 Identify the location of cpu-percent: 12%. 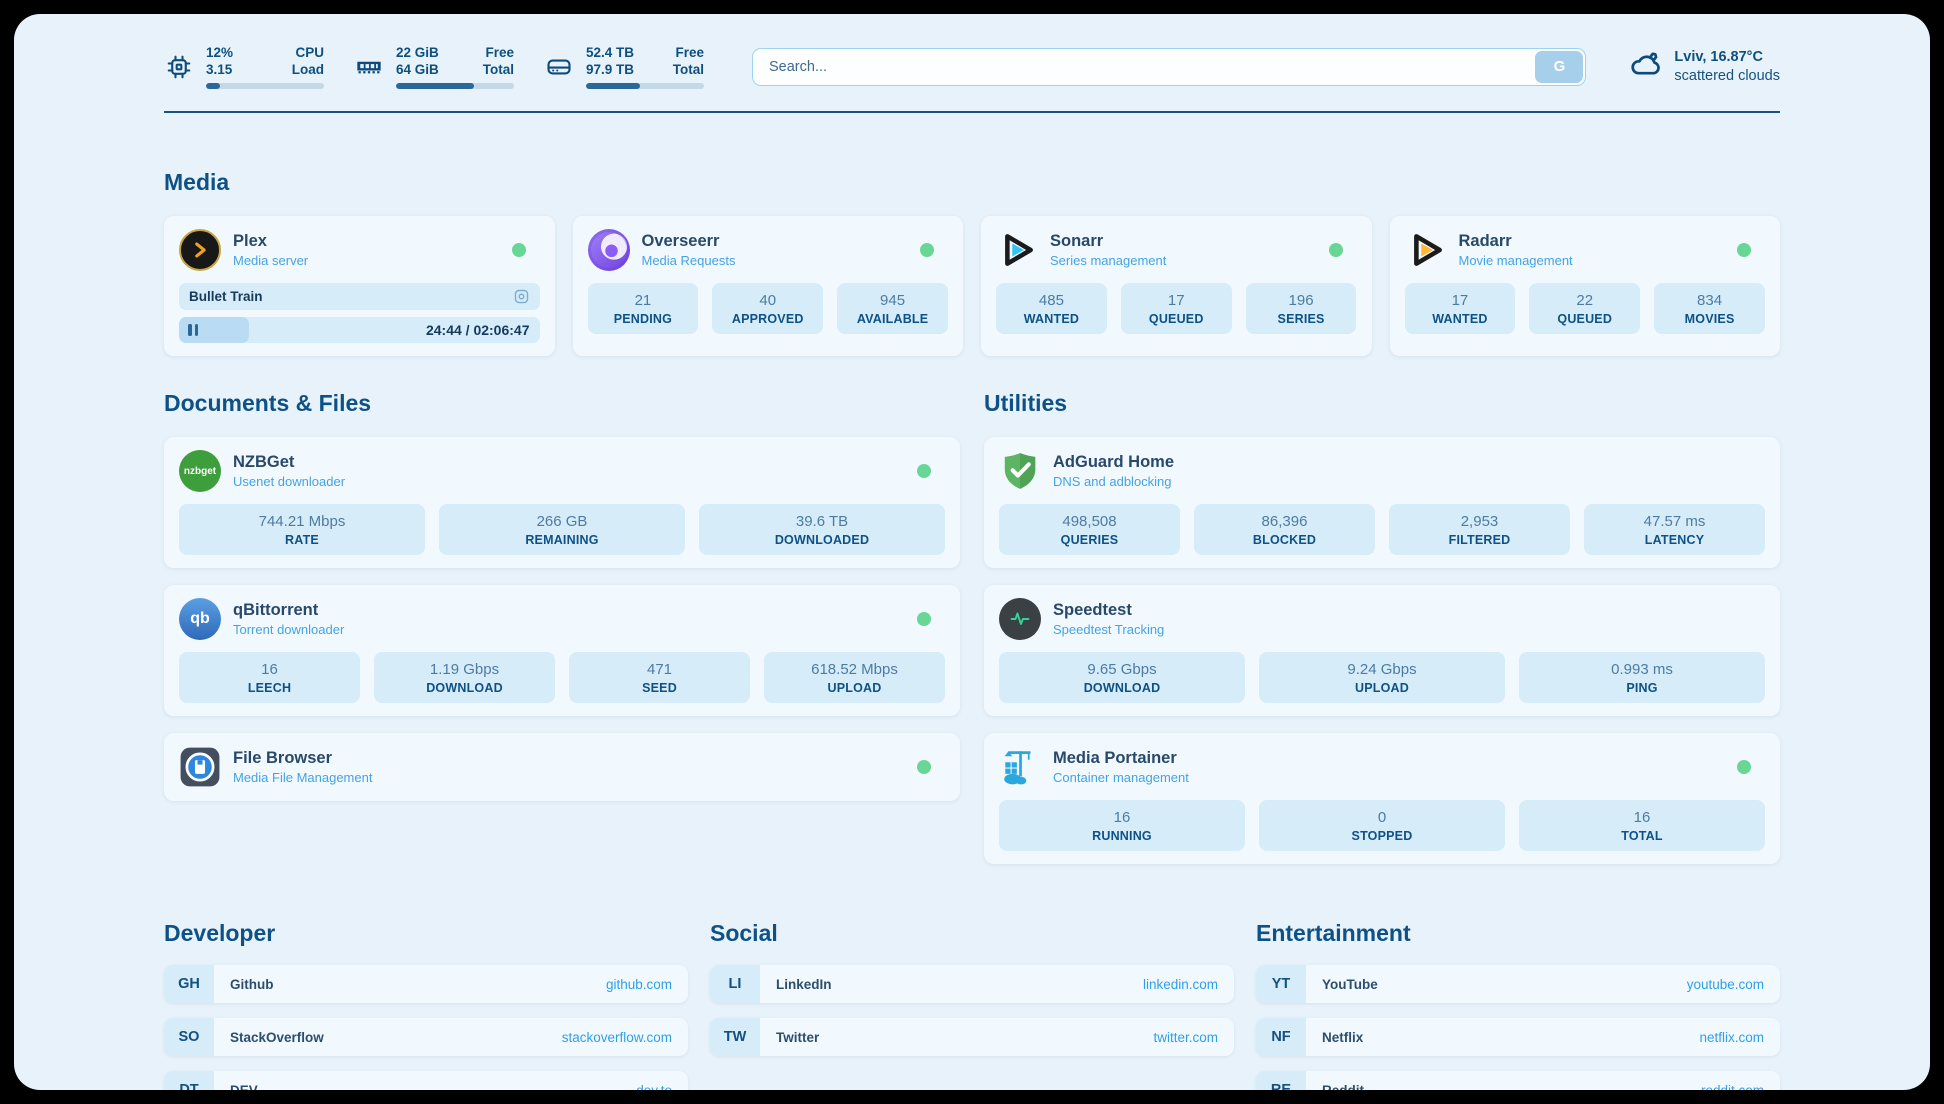
(220, 52).